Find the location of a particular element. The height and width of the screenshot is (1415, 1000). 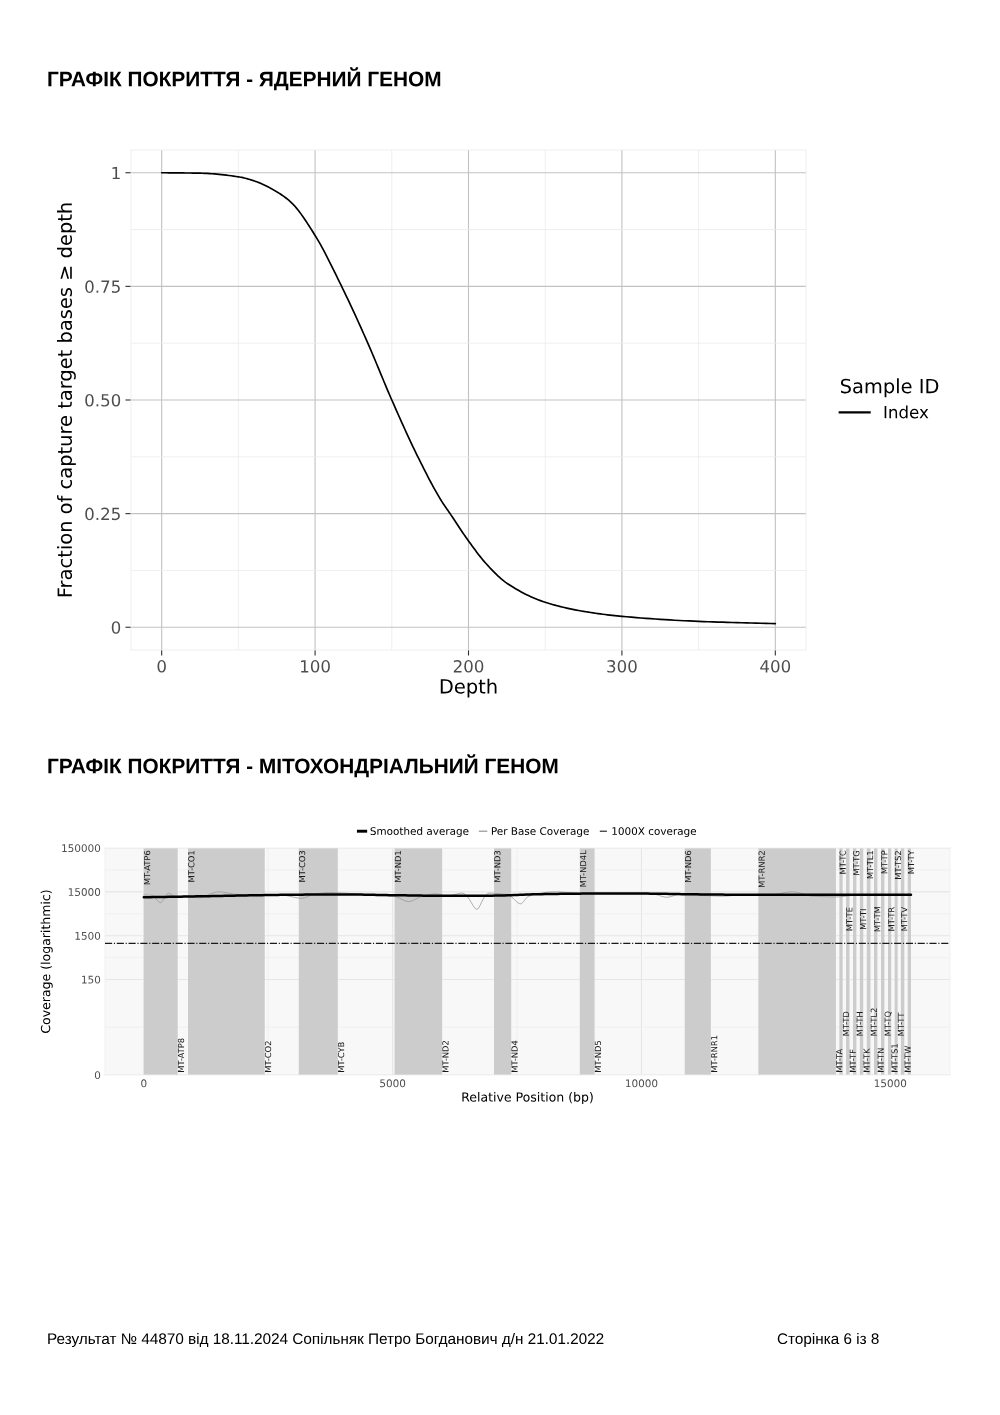

text: Сторінка 6 із 8 is located at coordinates (828, 1340).